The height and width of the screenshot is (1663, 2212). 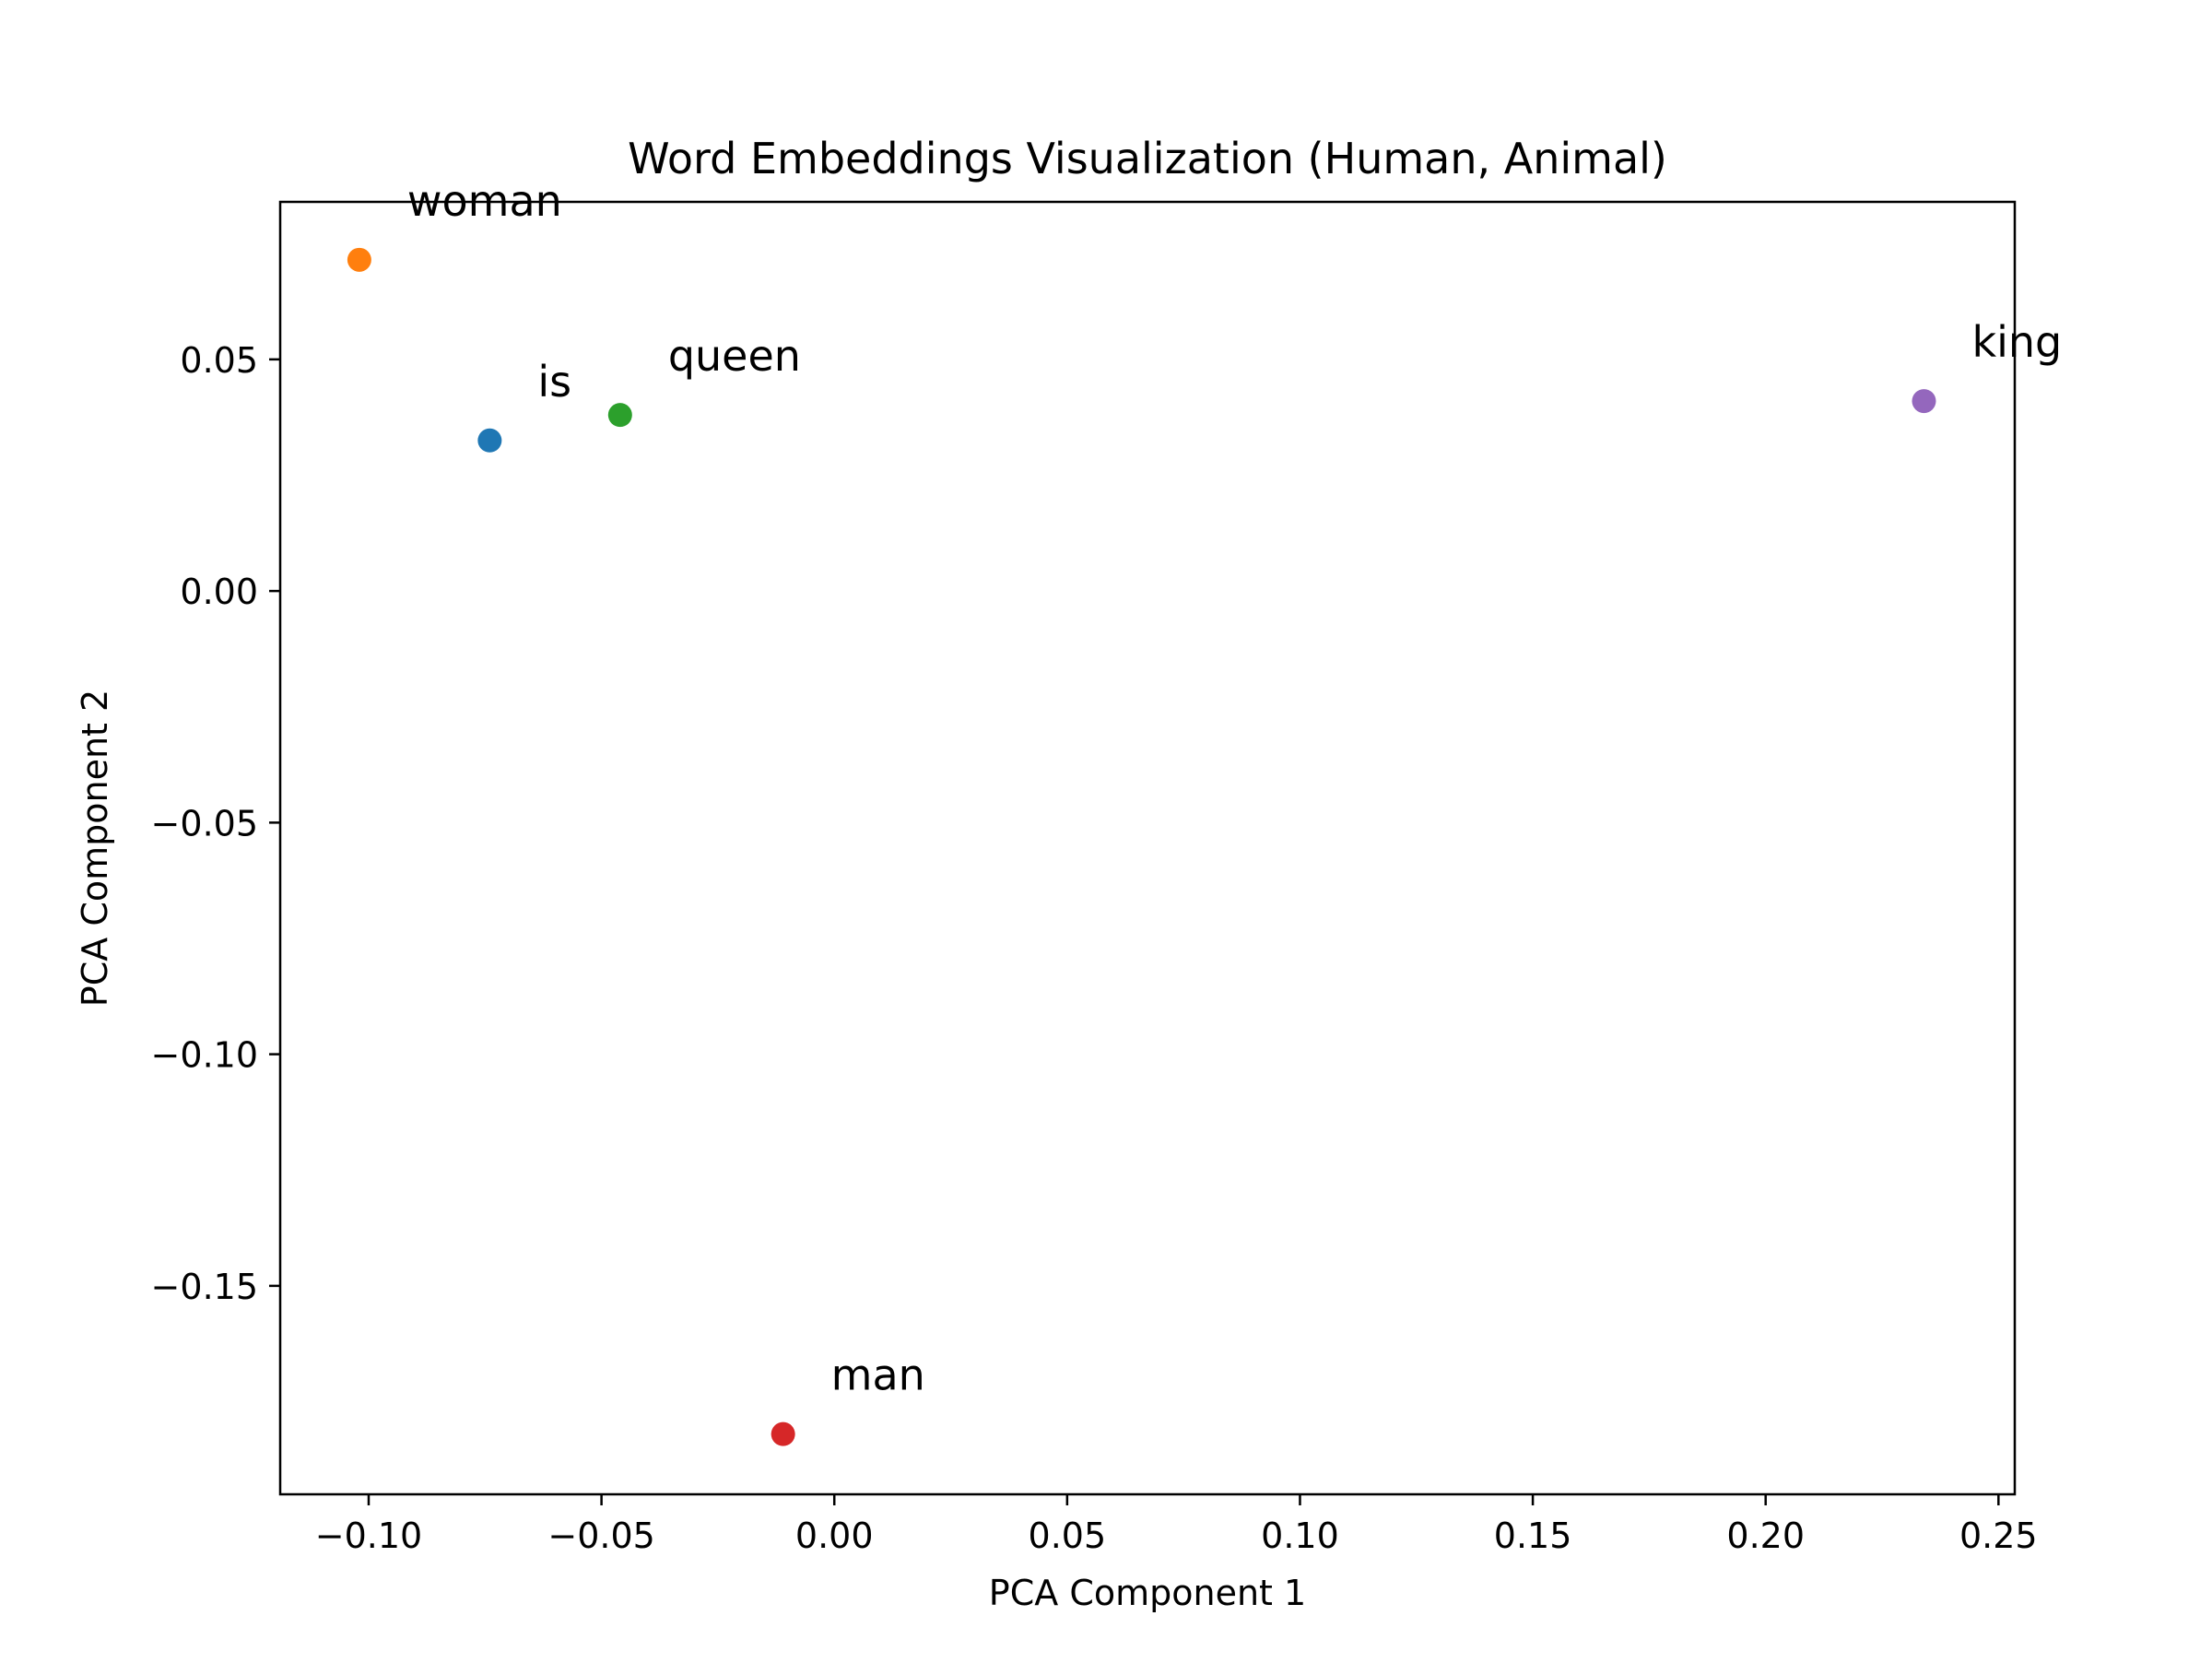 What do you see at coordinates (204, 1287) in the screenshot?
I see `y-tick-label: −0.15` at bounding box center [204, 1287].